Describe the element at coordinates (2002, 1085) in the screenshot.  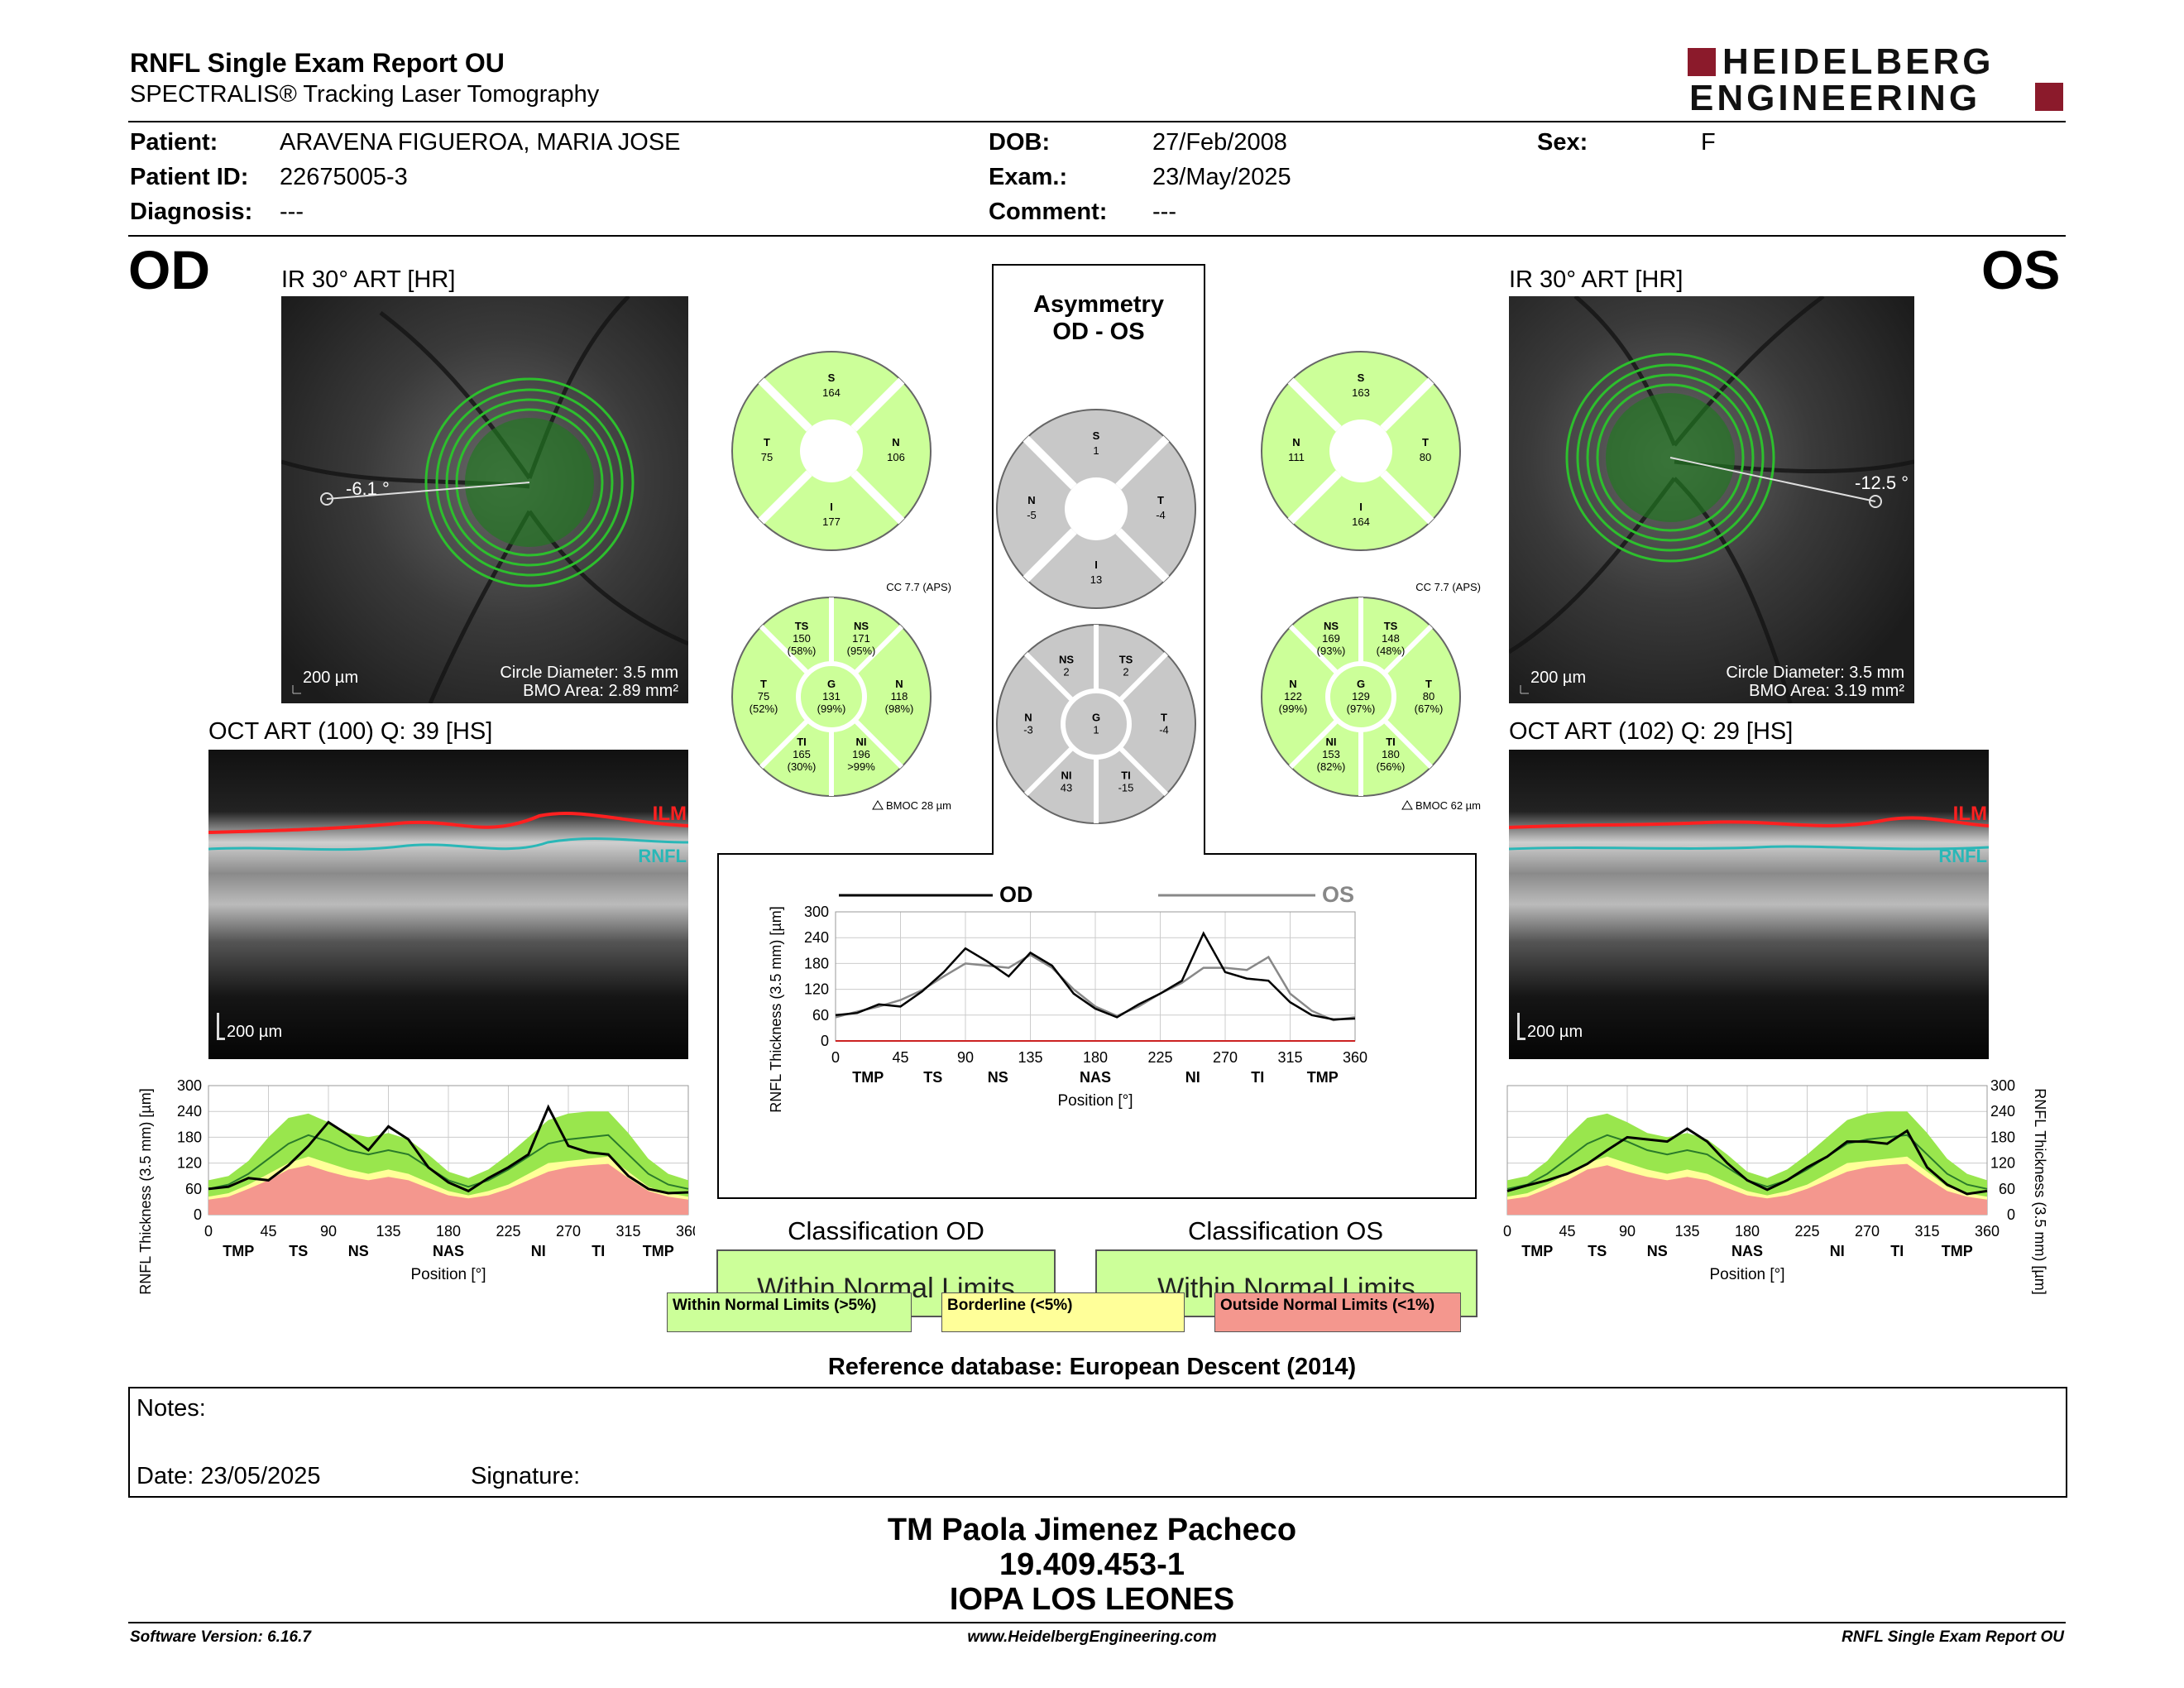
I see `os-ytick: 300` at that location.